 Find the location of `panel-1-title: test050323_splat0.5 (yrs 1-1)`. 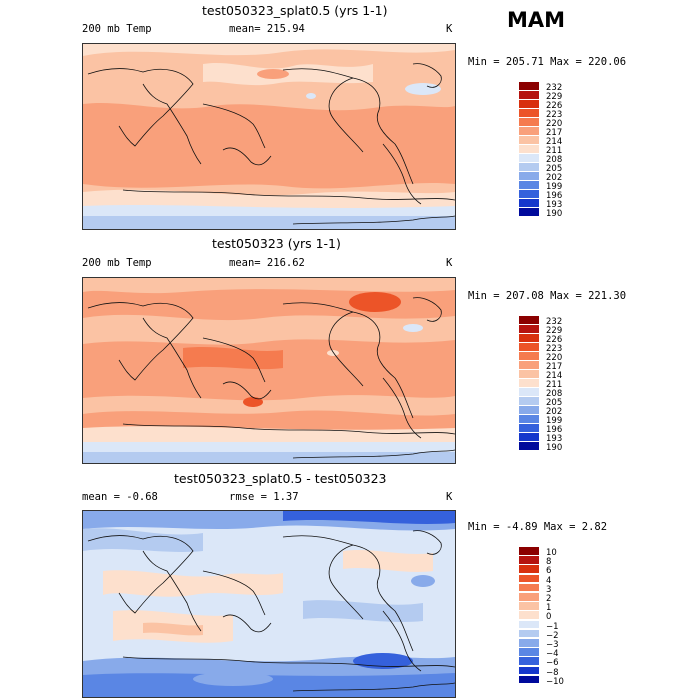

panel-1-title: test050323_splat0.5 (yrs 1-1) is located at coordinates (295, 10).